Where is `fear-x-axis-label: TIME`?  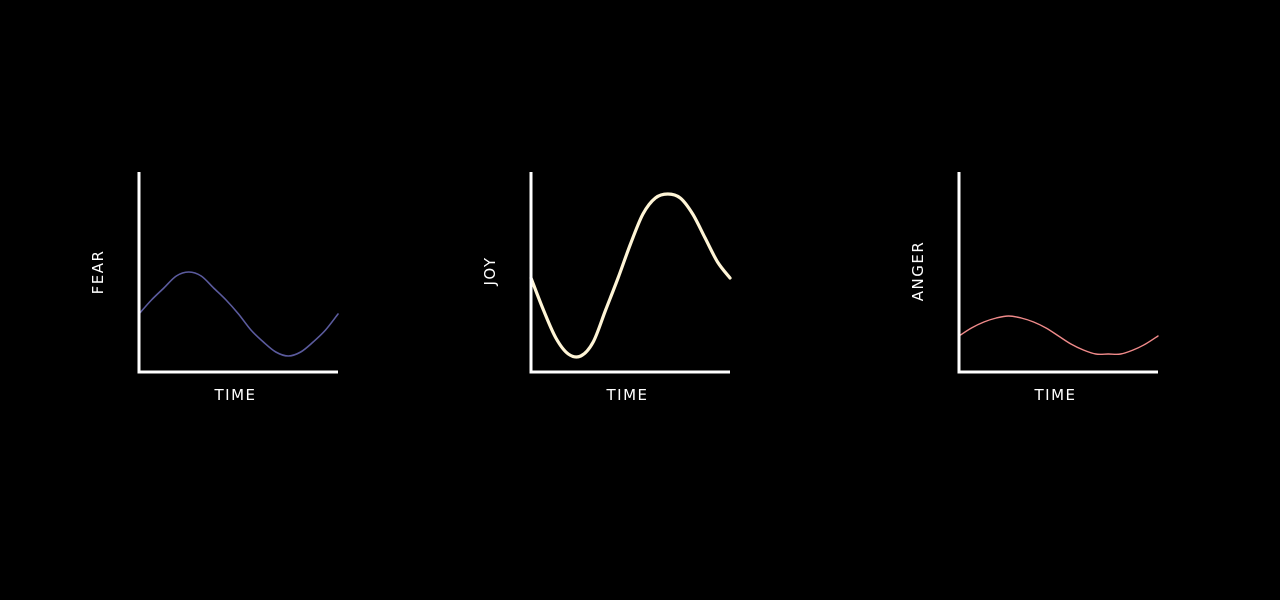
fear-x-axis-label: TIME is located at coordinates (234, 395).